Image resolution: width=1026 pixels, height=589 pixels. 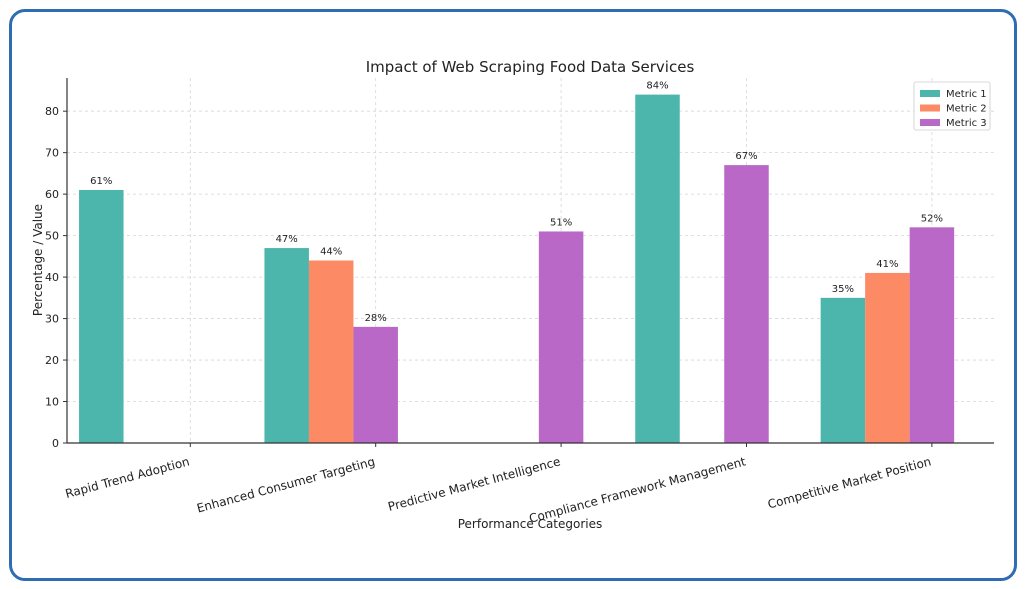 What do you see at coordinates (932, 218) in the screenshot?
I see `data-label: 52%` at bounding box center [932, 218].